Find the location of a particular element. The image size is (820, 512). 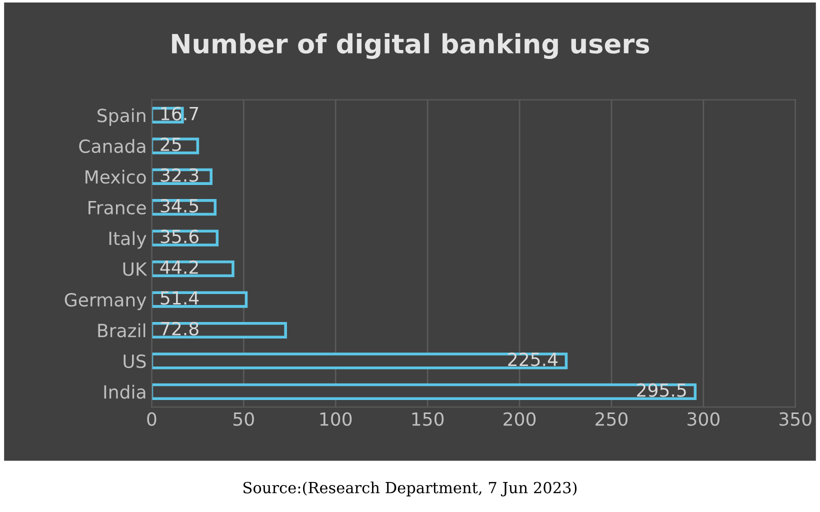

data-label: 72.8 is located at coordinates (179, 329).